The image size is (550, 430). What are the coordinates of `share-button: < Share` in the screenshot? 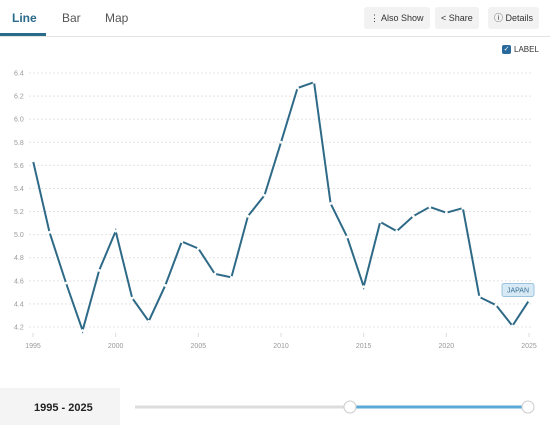 It's located at (457, 18).